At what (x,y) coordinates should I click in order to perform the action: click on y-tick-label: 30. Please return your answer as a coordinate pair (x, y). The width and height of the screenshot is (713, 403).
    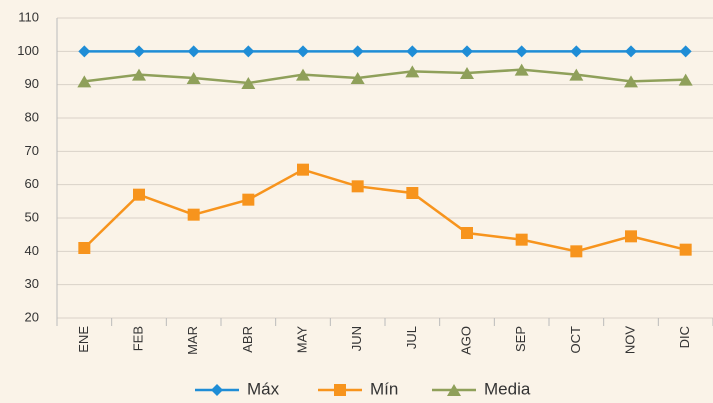
    Looking at the image, I should click on (32, 283).